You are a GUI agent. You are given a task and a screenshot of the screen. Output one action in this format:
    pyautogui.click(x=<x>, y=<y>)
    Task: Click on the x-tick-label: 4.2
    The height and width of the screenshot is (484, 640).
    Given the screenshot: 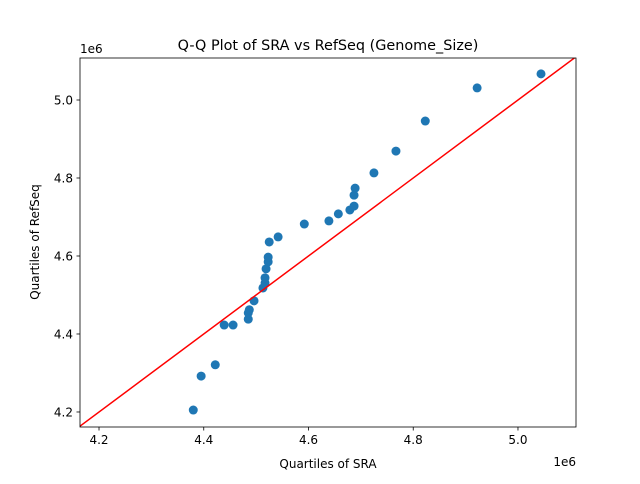 What is the action you would take?
    pyautogui.click(x=98, y=440)
    